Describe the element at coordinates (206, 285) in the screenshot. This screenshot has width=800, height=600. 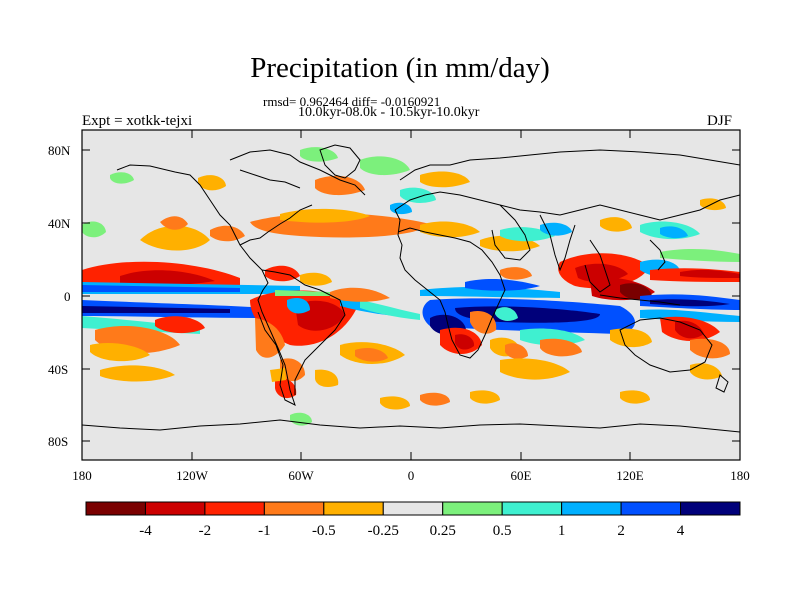
I see `americas-west-coast` at that location.